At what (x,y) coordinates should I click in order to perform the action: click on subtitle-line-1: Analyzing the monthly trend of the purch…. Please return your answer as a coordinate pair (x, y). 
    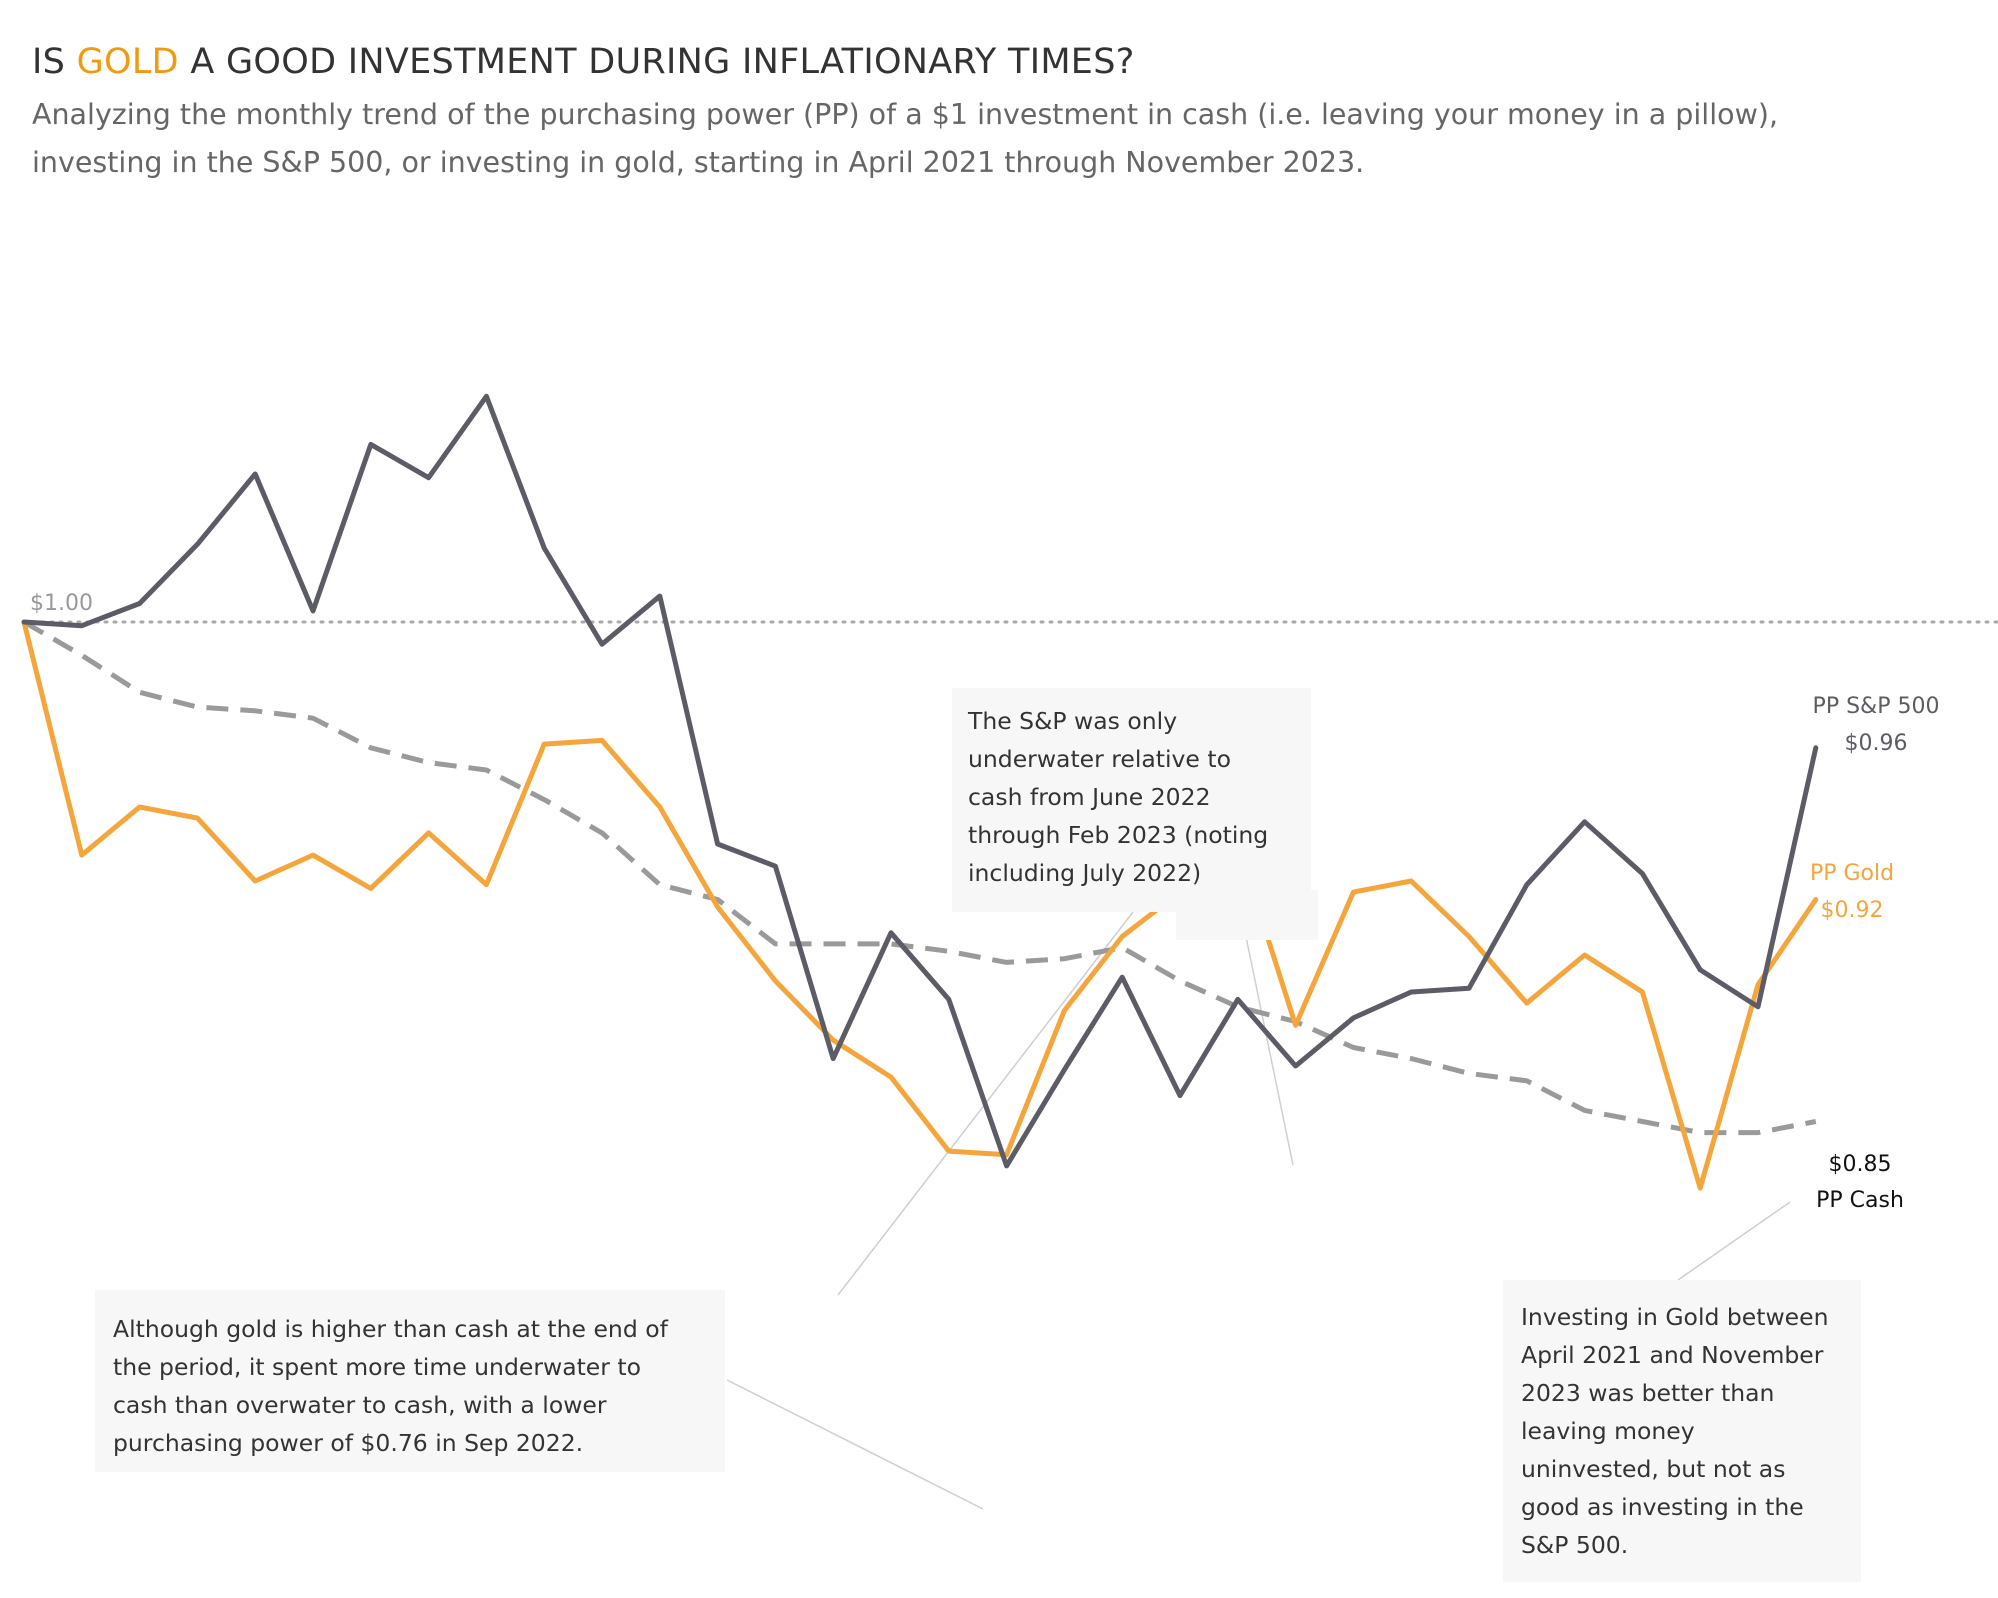
    Looking at the image, I should click on (905, 114).